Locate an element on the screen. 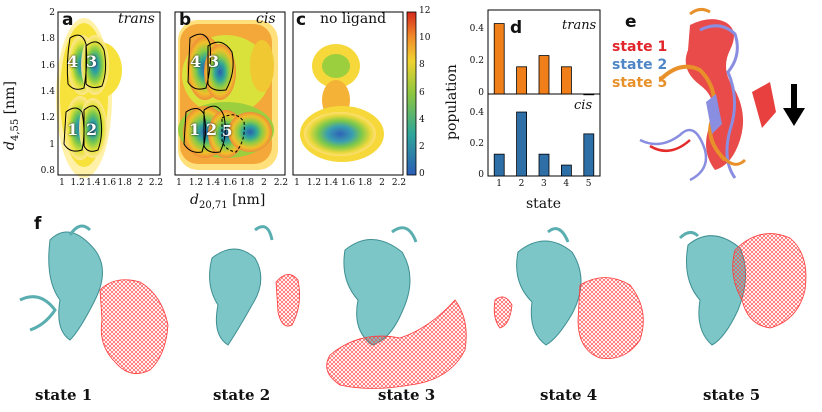 This screenshot has height=412, width=822. heatmap-xlabel: d20,71 [nm] is located at coordinates (228, 201).